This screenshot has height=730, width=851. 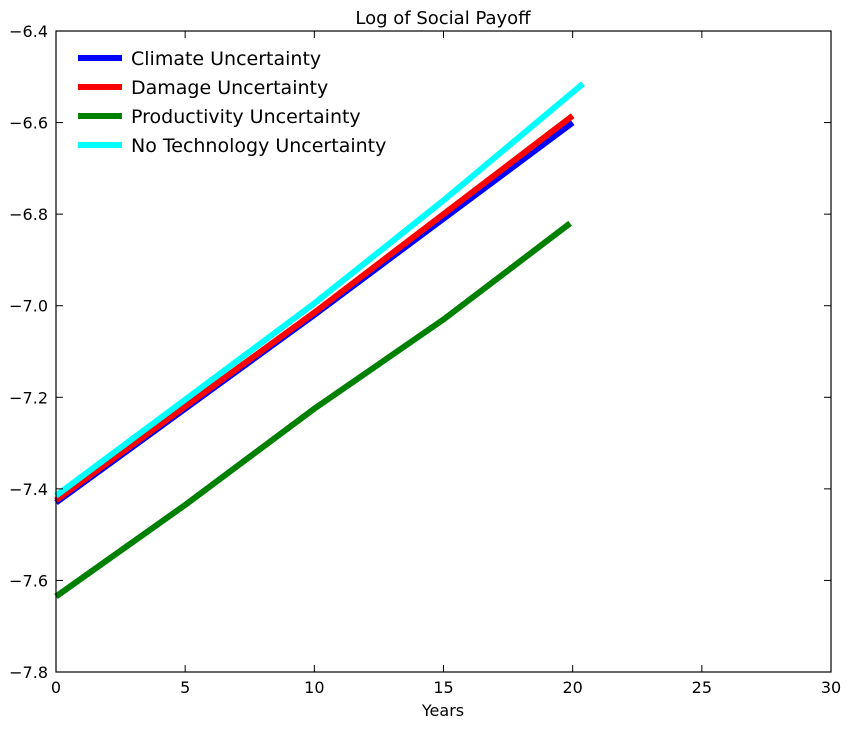 I want to click on x-tick-label: 25, so click(x=702, y=687).